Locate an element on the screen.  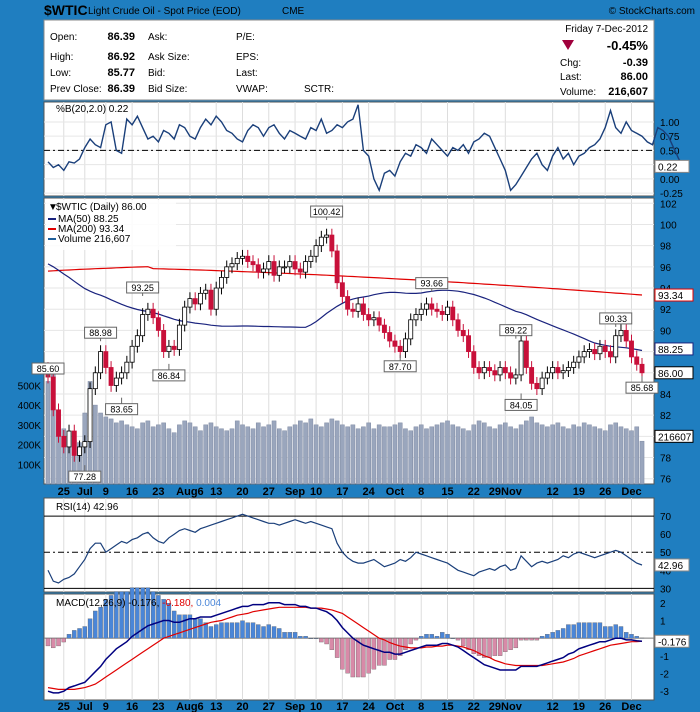
x-label: 10 is located at coordinates (316, 492).